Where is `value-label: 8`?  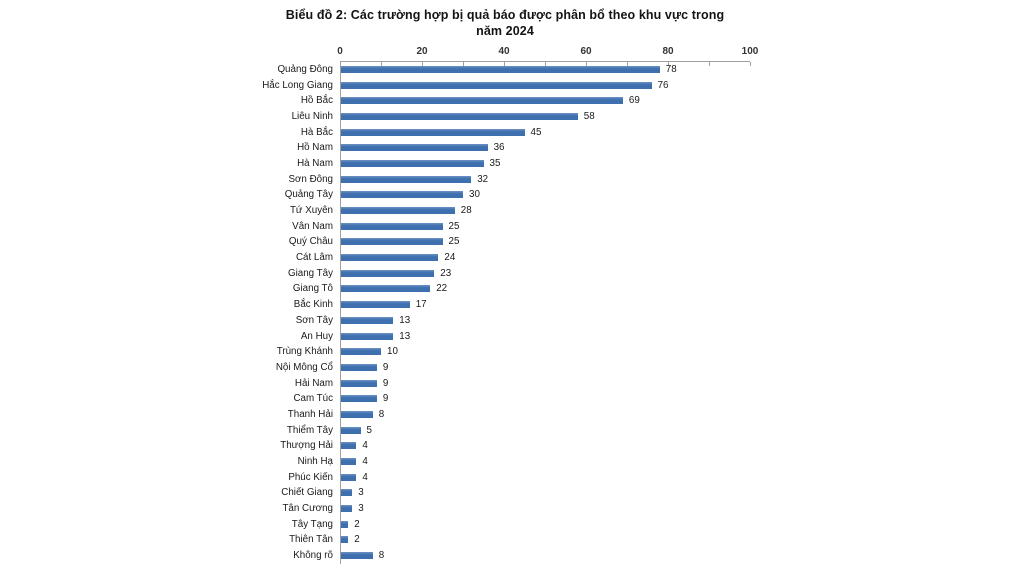 value-label: 8 is located at coordinates (381, 414).